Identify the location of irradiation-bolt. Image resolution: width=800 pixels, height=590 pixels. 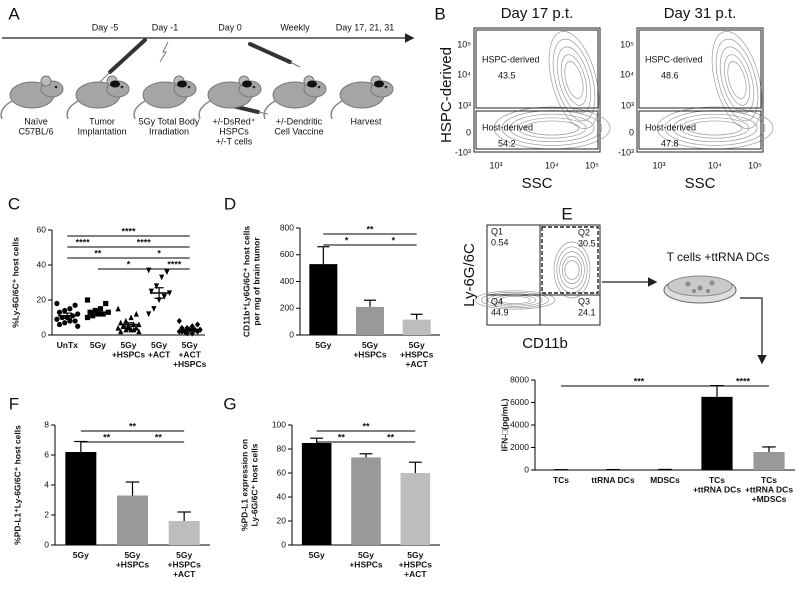
(164, 52).